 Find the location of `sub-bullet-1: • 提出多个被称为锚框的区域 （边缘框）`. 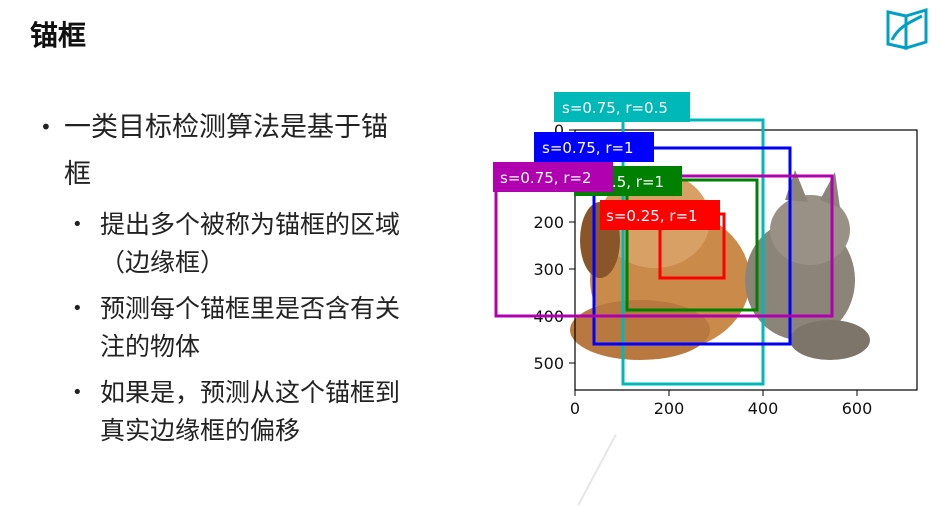

sub-bullet-1: • 提出多个被称为锚框的区域 （边缘框） is located at coordinates (255, 244).